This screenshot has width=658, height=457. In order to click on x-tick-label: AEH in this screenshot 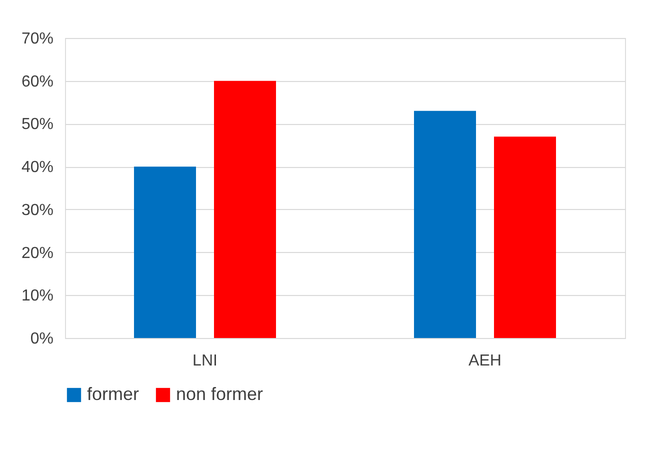, I will do `click(485, 361)`.